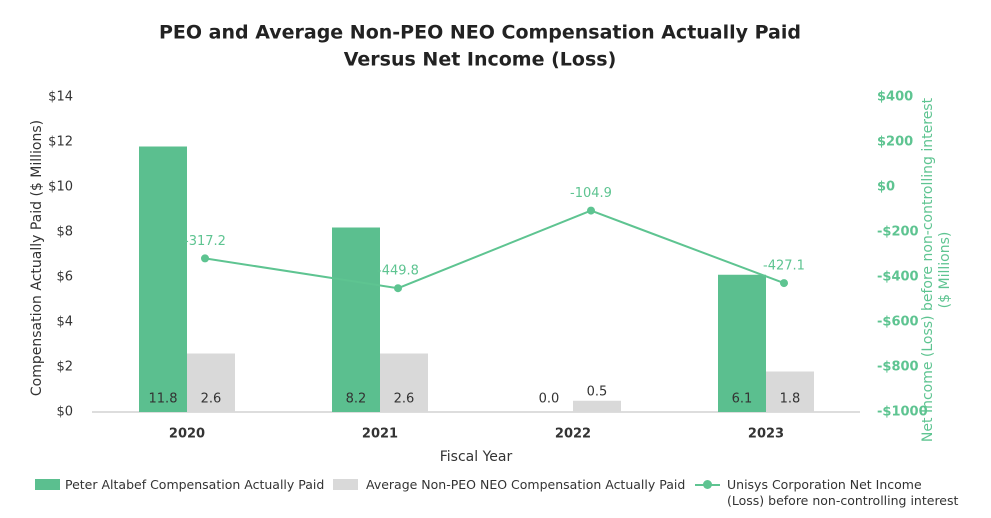 The height and width of the screenshot is (518, 991). What do you see at coordinates (64, 232) in the screenshot?
I see `y-tick-label: $8` at bounding box center [64, 232].